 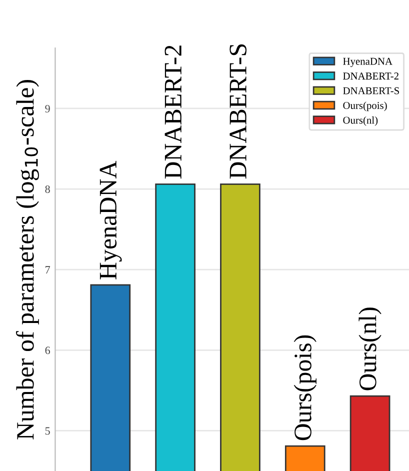 I want to click on y-tick-label: 7, so click(x=48, y=270).